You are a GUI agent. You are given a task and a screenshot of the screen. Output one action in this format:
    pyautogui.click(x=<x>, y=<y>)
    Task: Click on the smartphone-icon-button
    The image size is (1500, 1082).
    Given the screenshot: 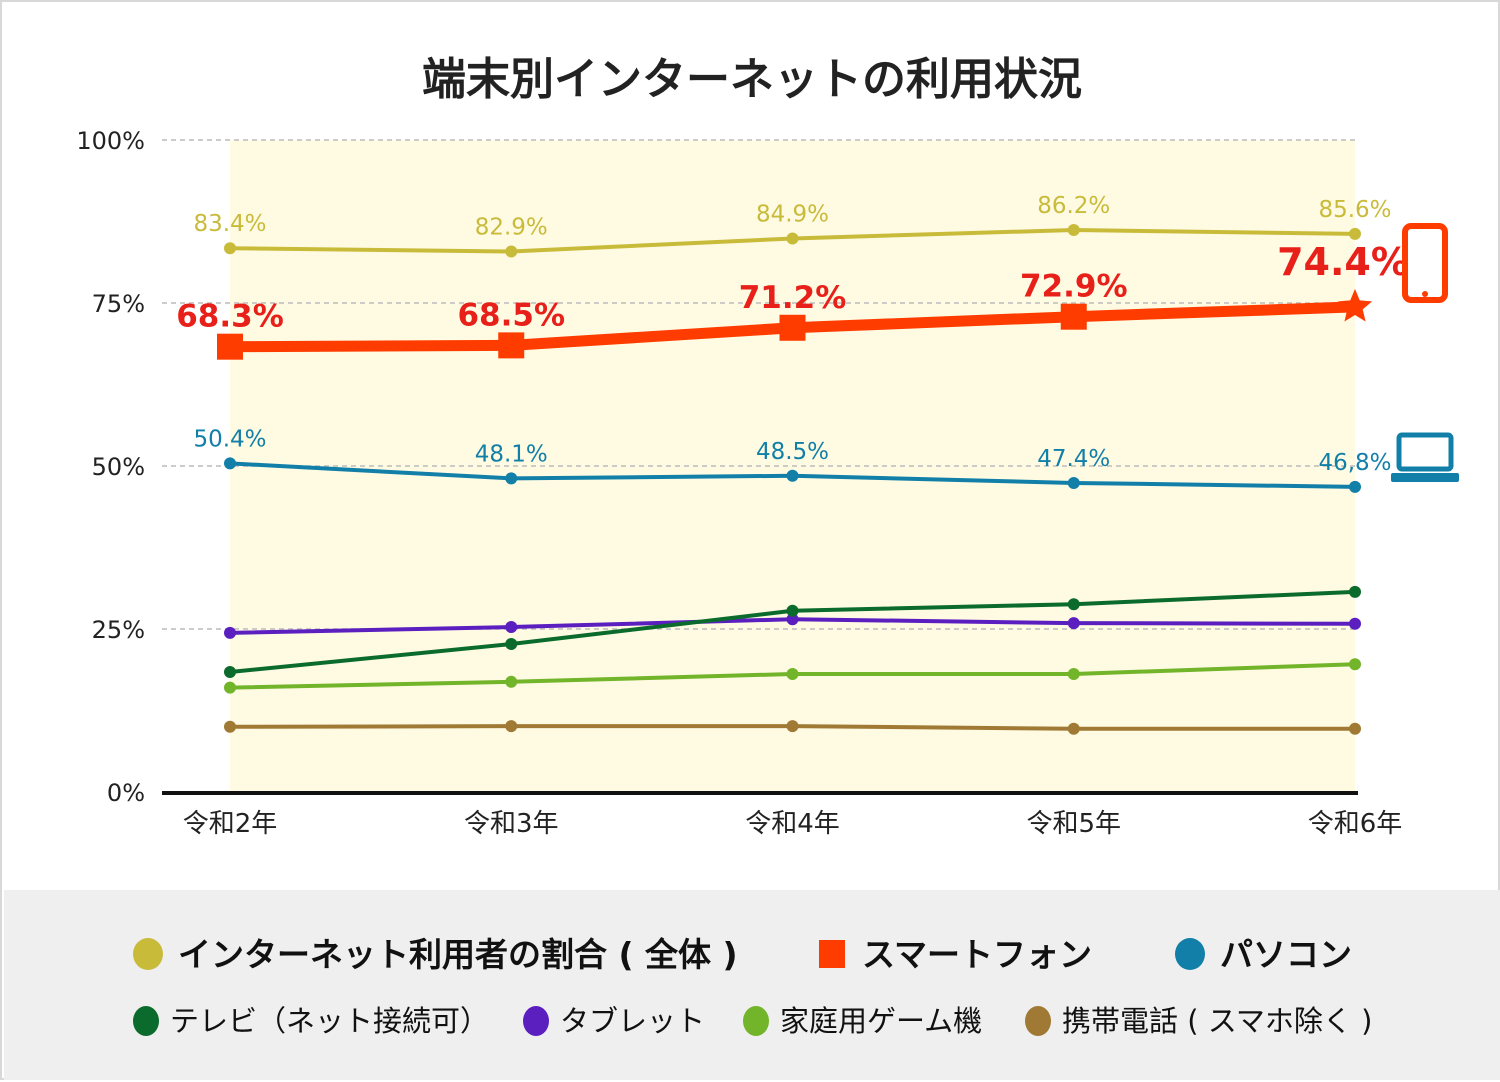 What is the action you would take?
    pyautogui.click(x=1425, y=294)
    